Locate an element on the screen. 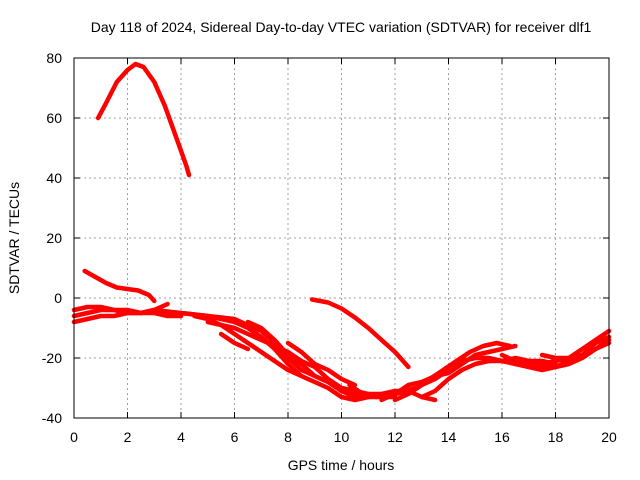  series-late-b is located at coordinates (448, 373).